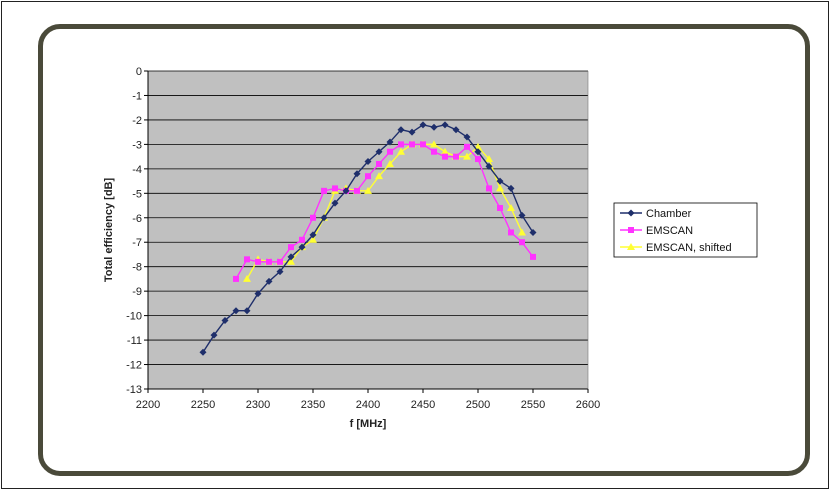  What do you see at coordinates (137, 194) in the screenshot?
I see `y-tick-label: -5` at bounding box center [137, 194].